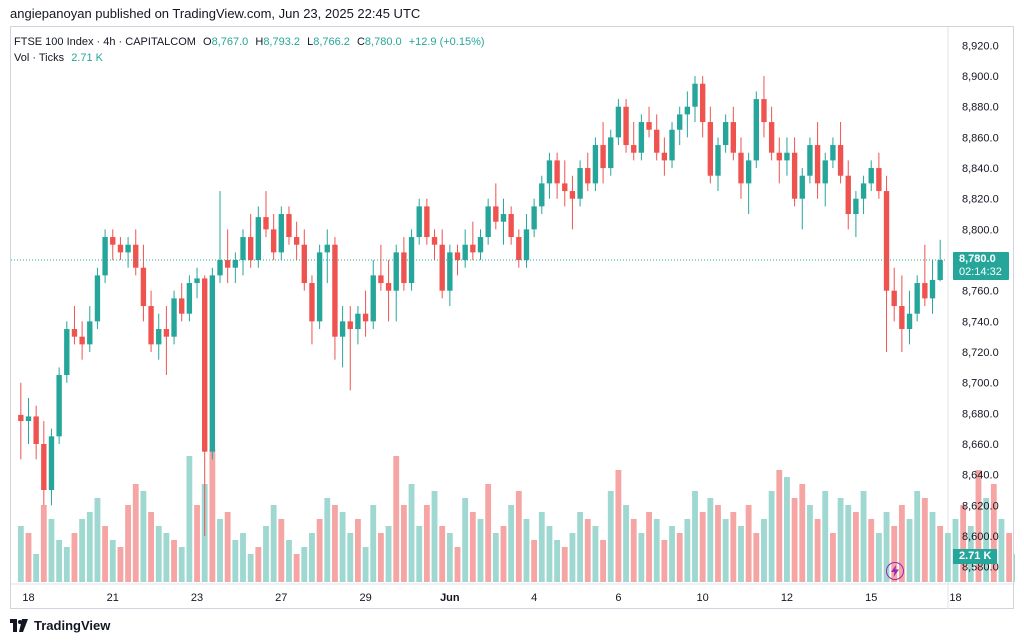 Image resolution: width=1024 pixels, height=642 pixels. I want to click on time-tick-label: 23, so click(197, 598).